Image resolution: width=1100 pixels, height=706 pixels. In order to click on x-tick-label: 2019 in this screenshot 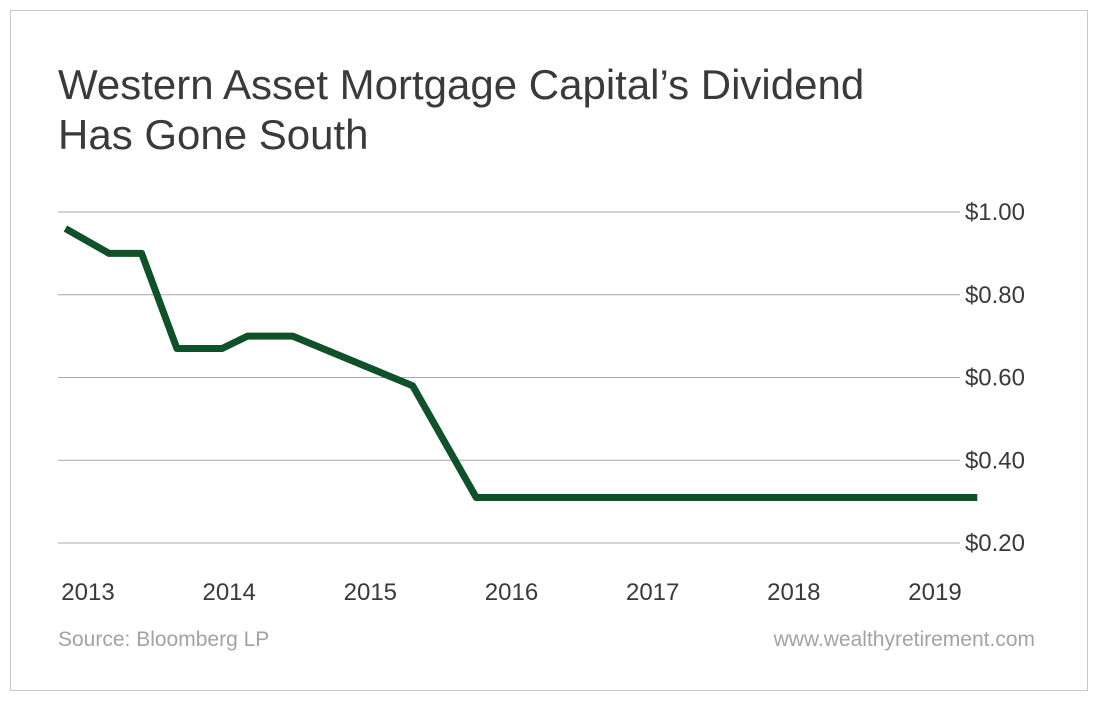, I will do `click(934, 592)`.